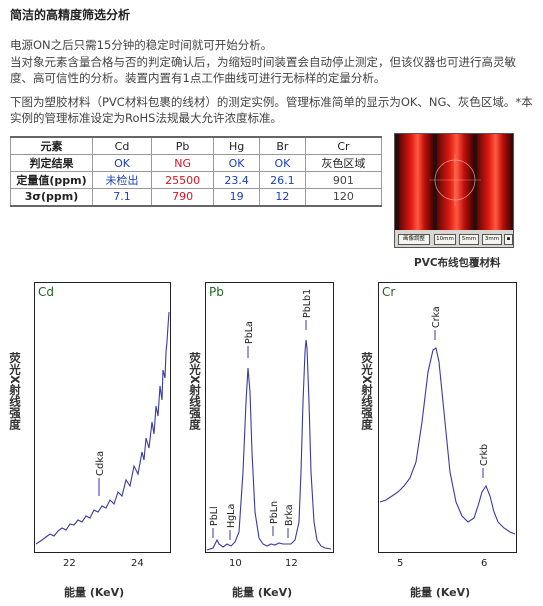 This screenshot has height=606, width=543. Describe the element at coordinates (274, 512) in the screenshot. I see `peak-label-pbln: PbLn` at that location.